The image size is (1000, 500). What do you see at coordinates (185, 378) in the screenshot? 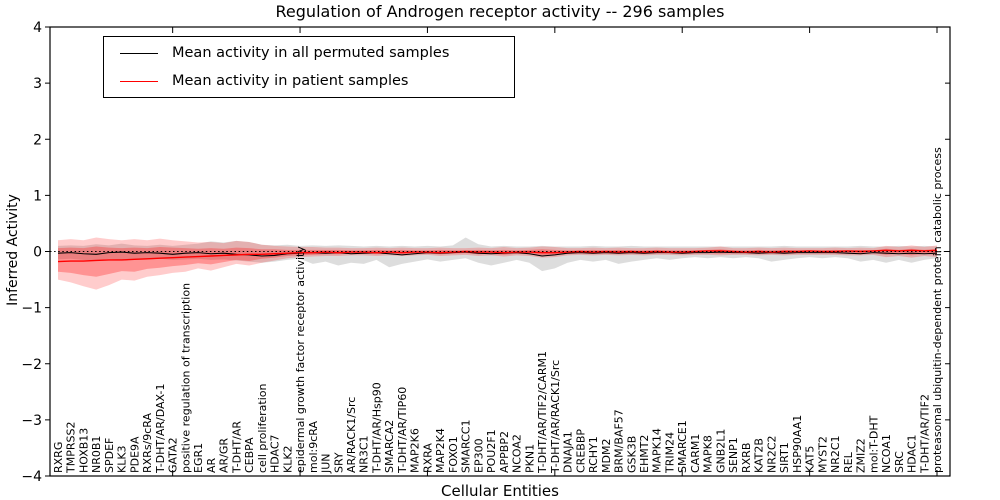
I see `category-label: positive regulation of transcription` at bounding box center [185, 378].